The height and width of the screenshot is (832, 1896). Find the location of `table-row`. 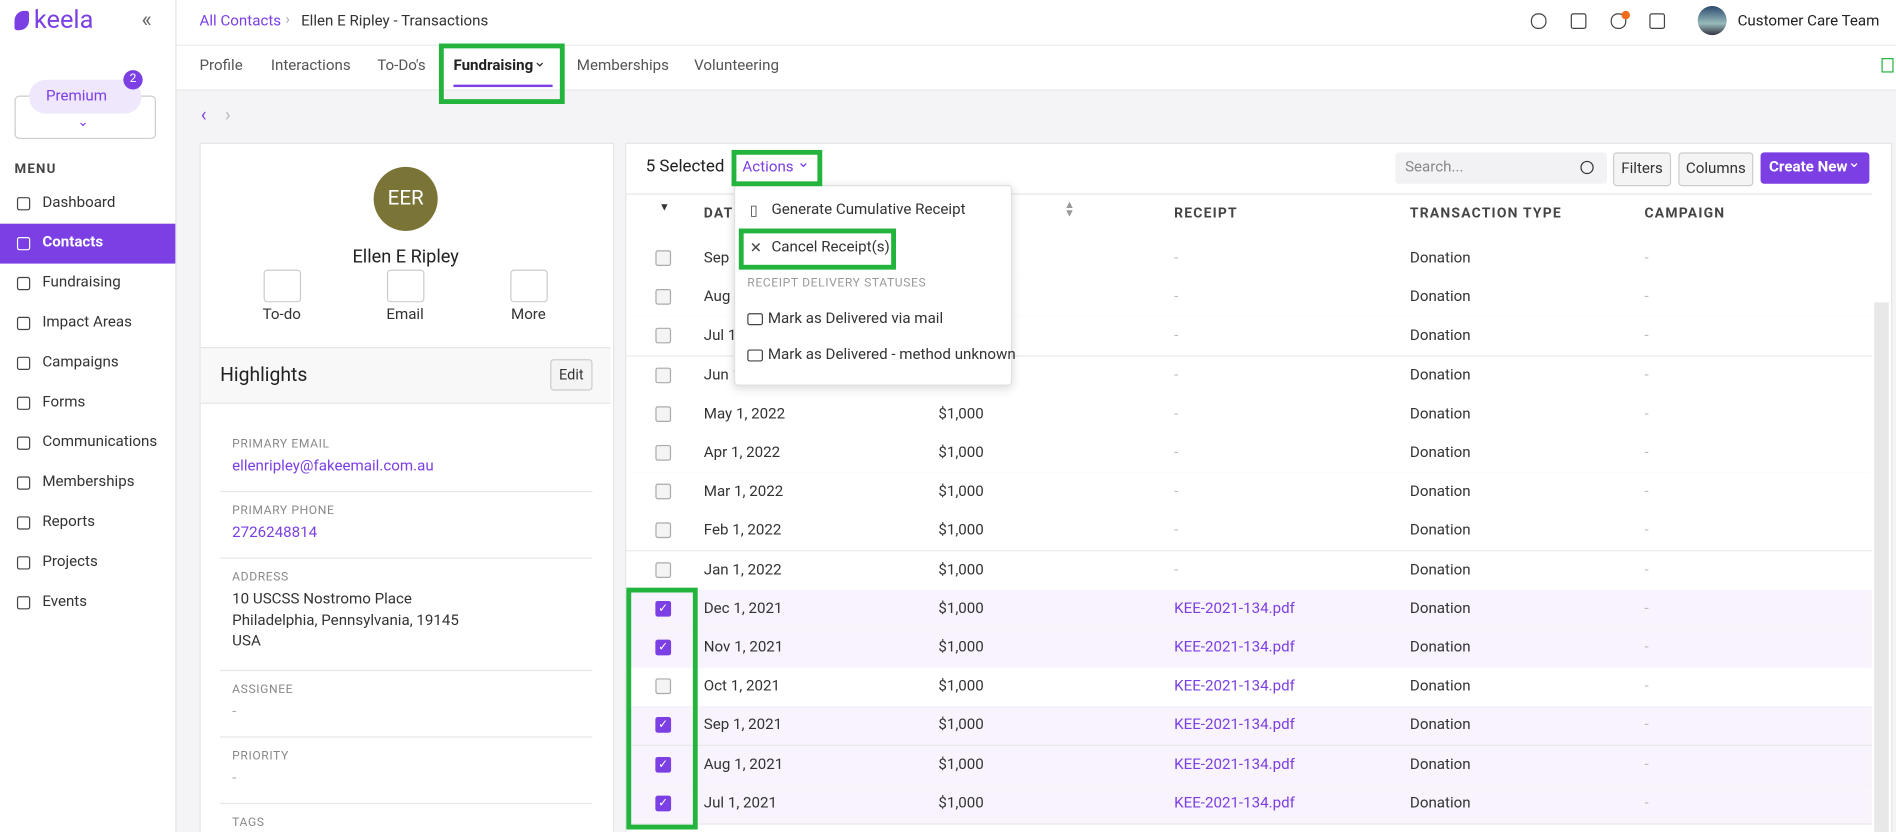

table-row is located at coordinates (1249, 687).